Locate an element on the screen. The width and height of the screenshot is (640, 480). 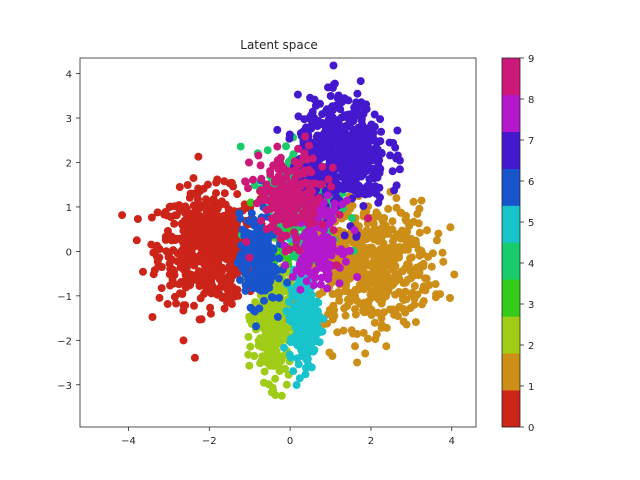
chart-title: Latent space is located at coordinates (278, 45).